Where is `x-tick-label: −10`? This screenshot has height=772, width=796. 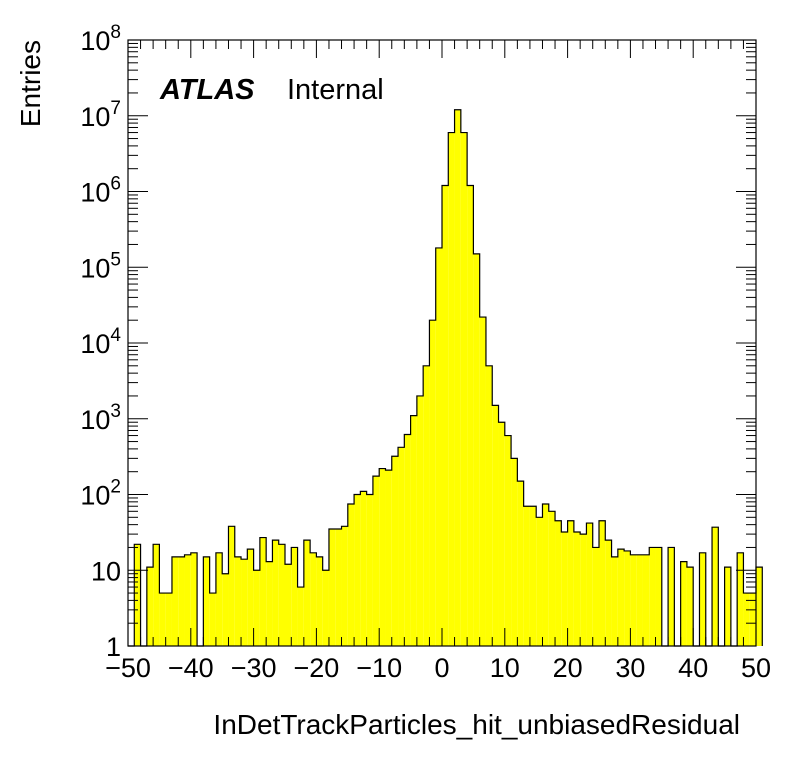
x-tick-label: −10 is located at coordinates (379, 668).